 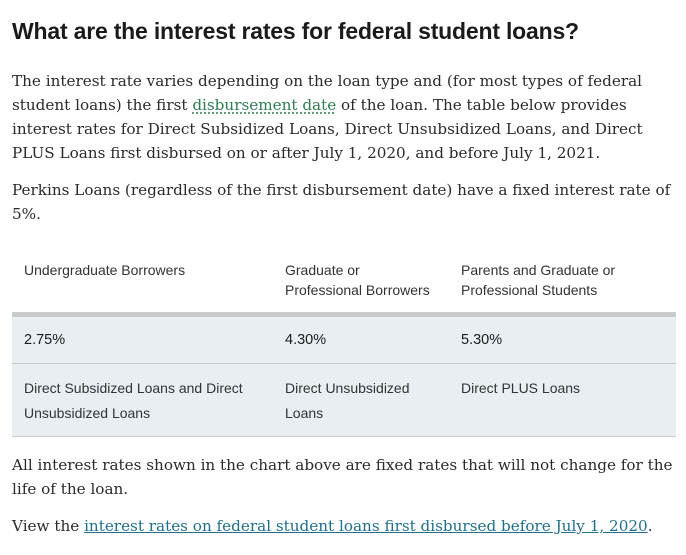 What do you see at coordinates (650, 526) in the screenshot?
I see `view-suffix: .` at bounding box center [650, 526].